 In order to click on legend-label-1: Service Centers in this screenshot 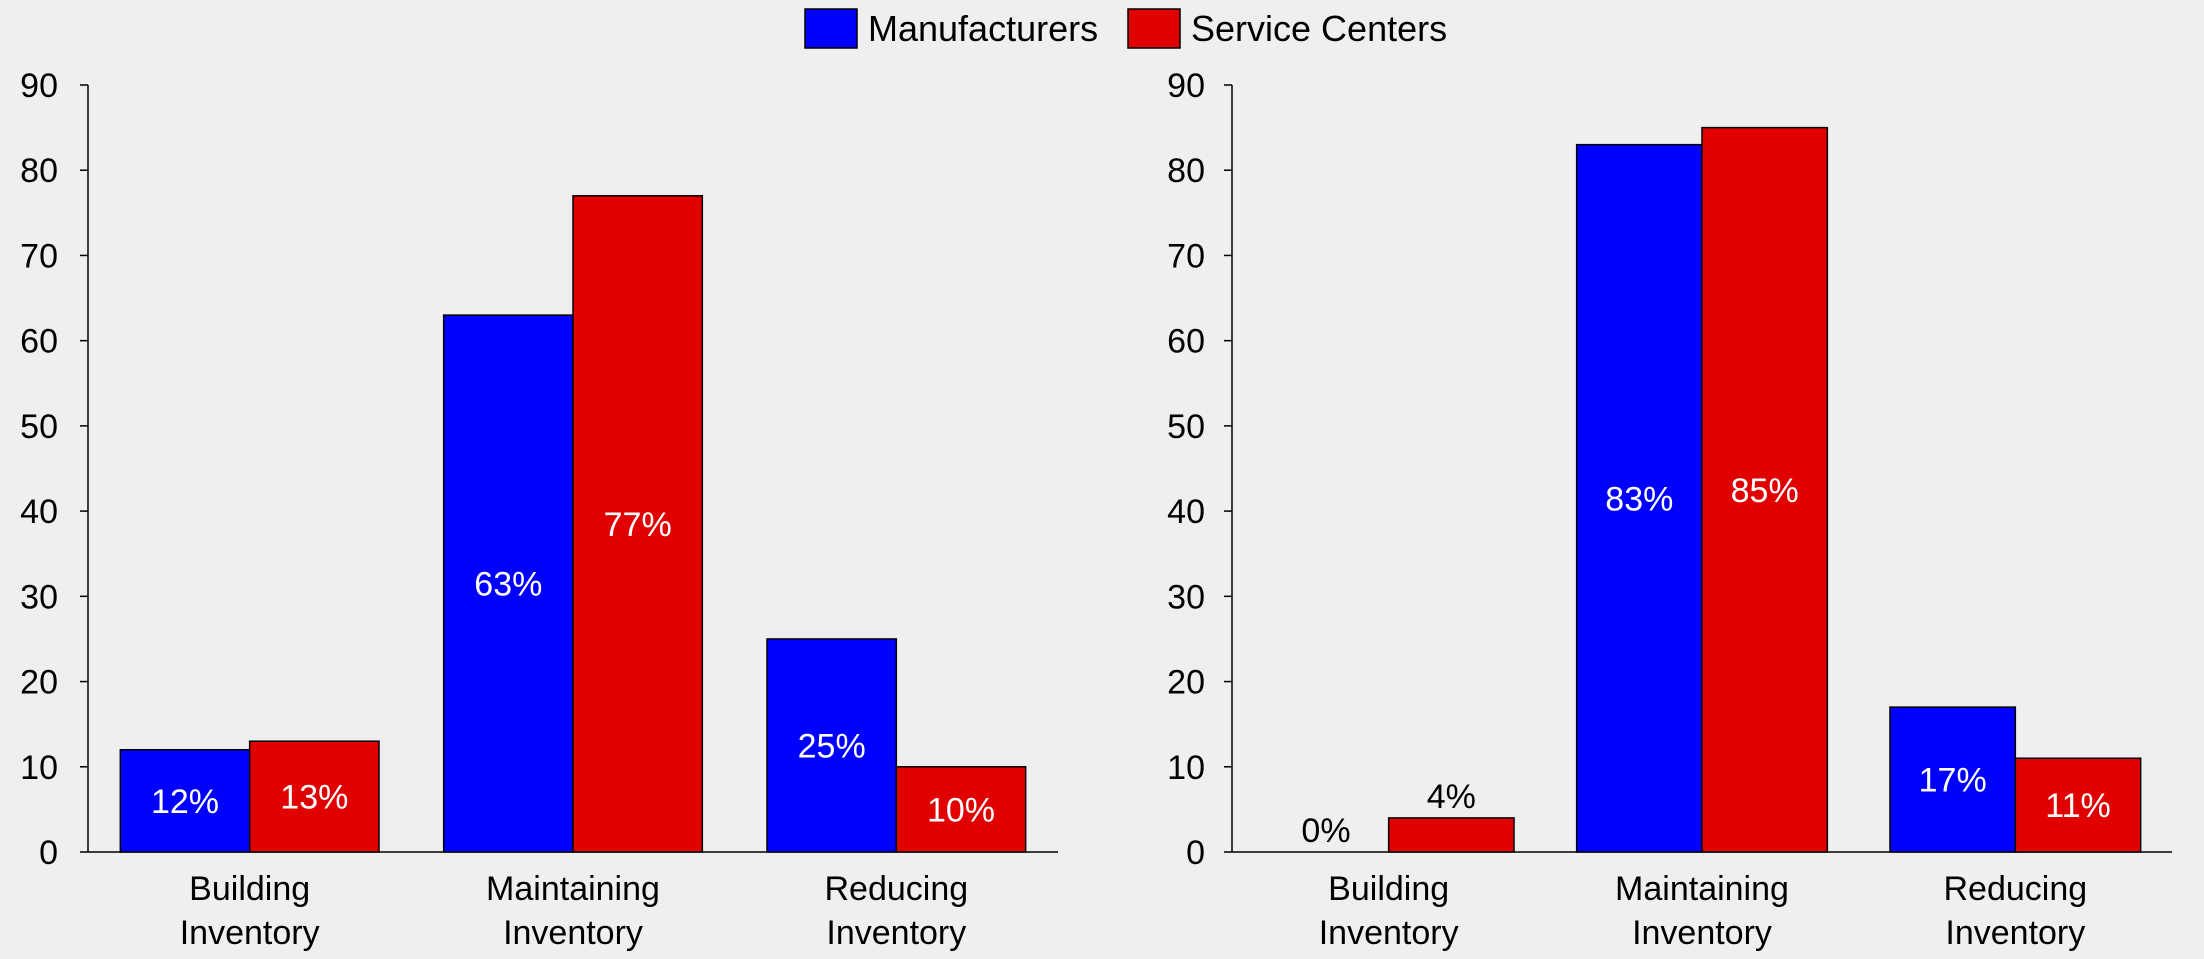, I will do `click(1319, 28)`.